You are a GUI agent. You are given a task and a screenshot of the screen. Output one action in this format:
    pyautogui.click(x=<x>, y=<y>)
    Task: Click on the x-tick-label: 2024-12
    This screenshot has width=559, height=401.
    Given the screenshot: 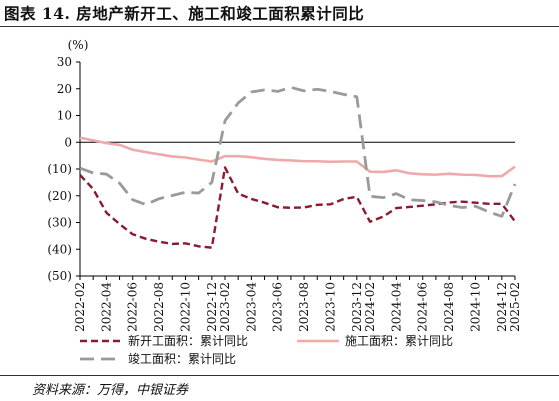 What is the action you would take?
    pyautogui.click(x=502, y=307)
    